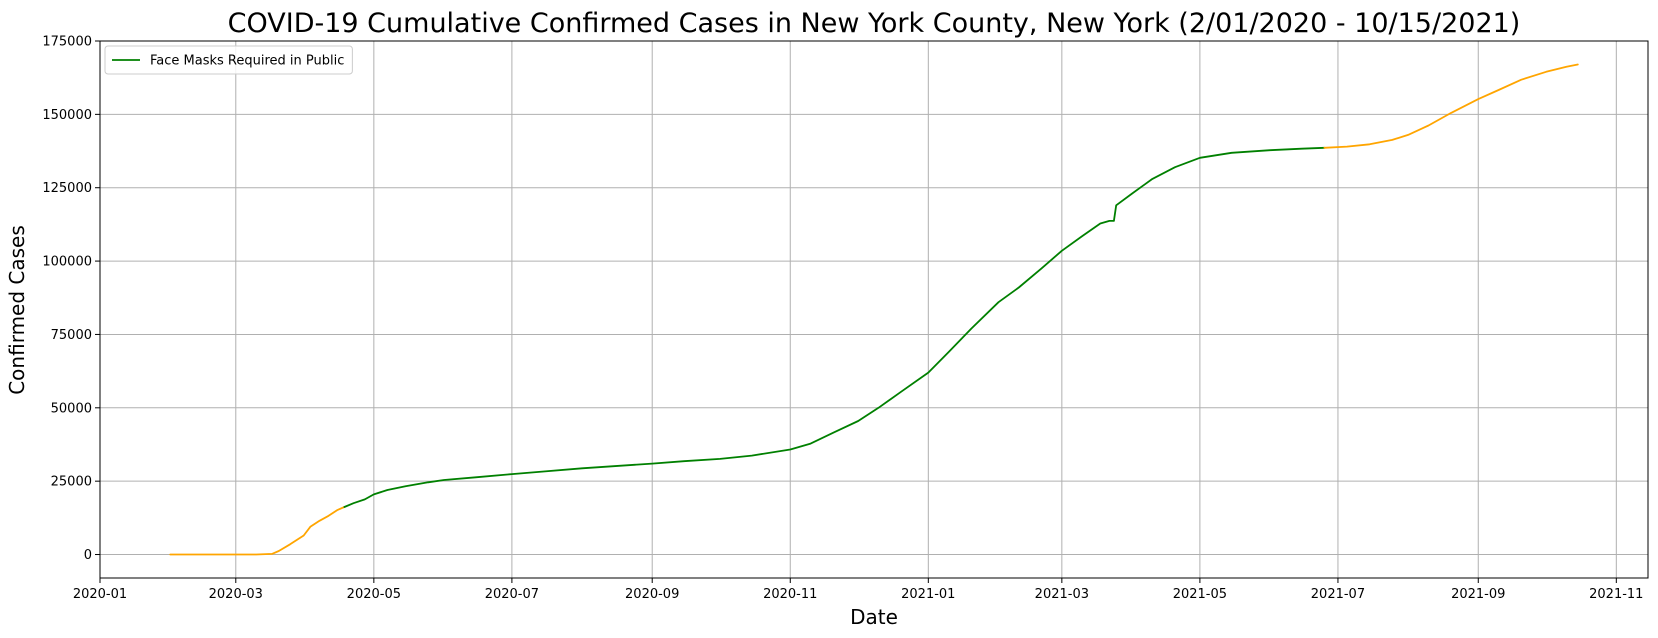 The height and width of the screenshot is (638, 1658). I want to click on y-tick-label: 0, so click(88, 555).